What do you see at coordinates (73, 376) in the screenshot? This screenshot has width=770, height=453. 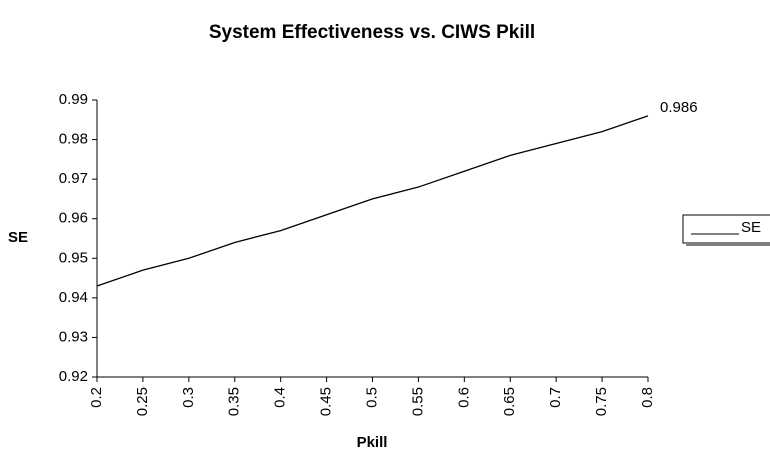 I see `y-tick-label: 0.92` at bounding box center [73, 376].